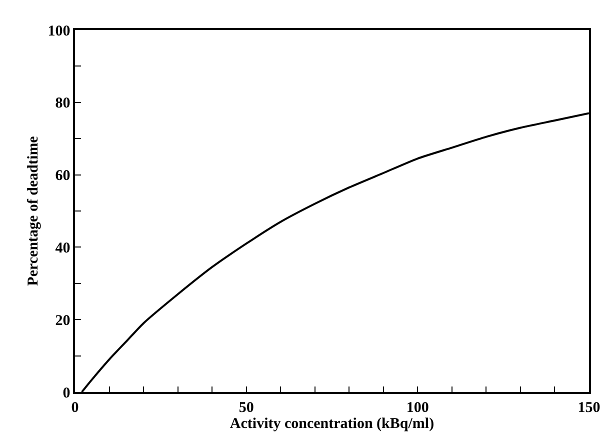 This screenshot has width=612, height=440. What do you see at coordinates (34, 211) in the screenshot?
I see `y-axis-title: Percentage of deadtime` at bounding box center [34, 211].